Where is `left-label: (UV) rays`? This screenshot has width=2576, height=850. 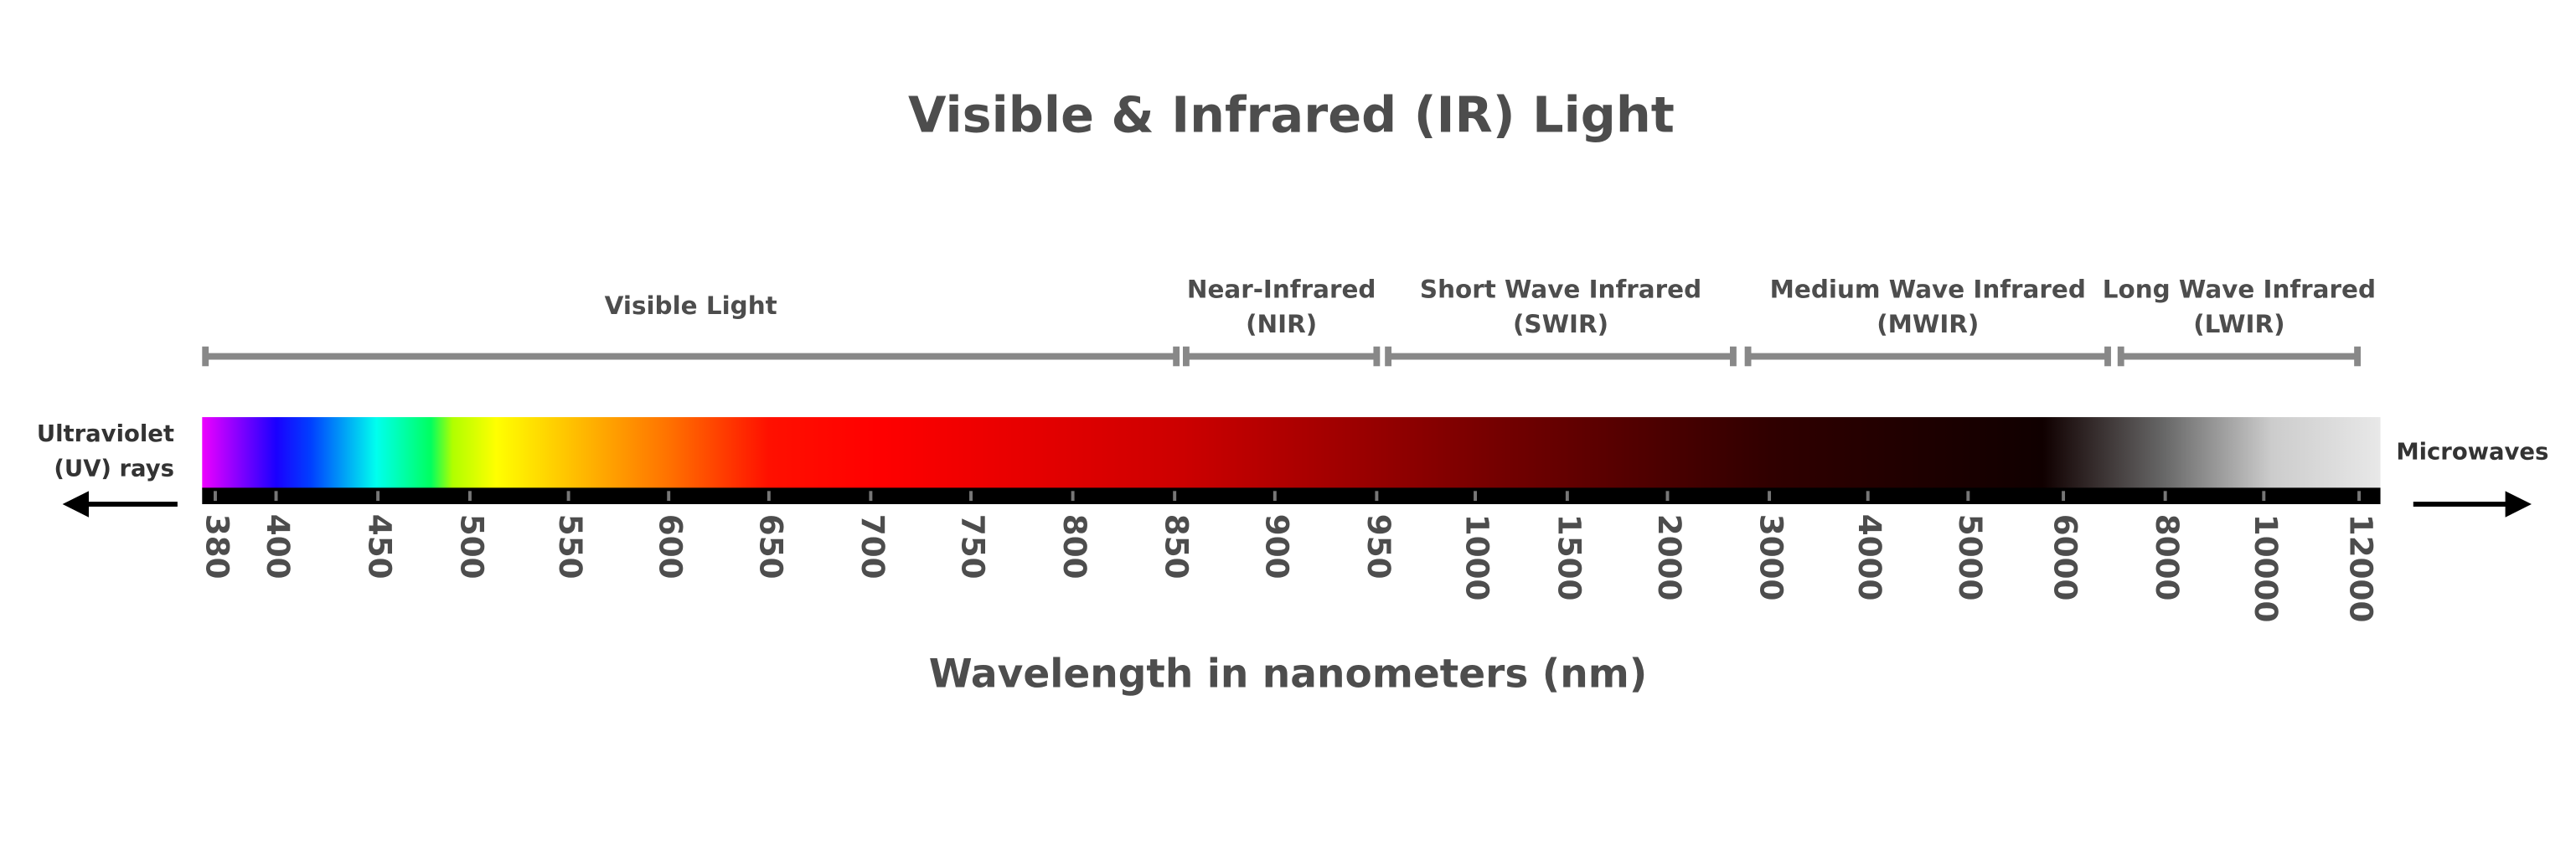 left-label: (UV) rays is located at coordinates (114, 469).